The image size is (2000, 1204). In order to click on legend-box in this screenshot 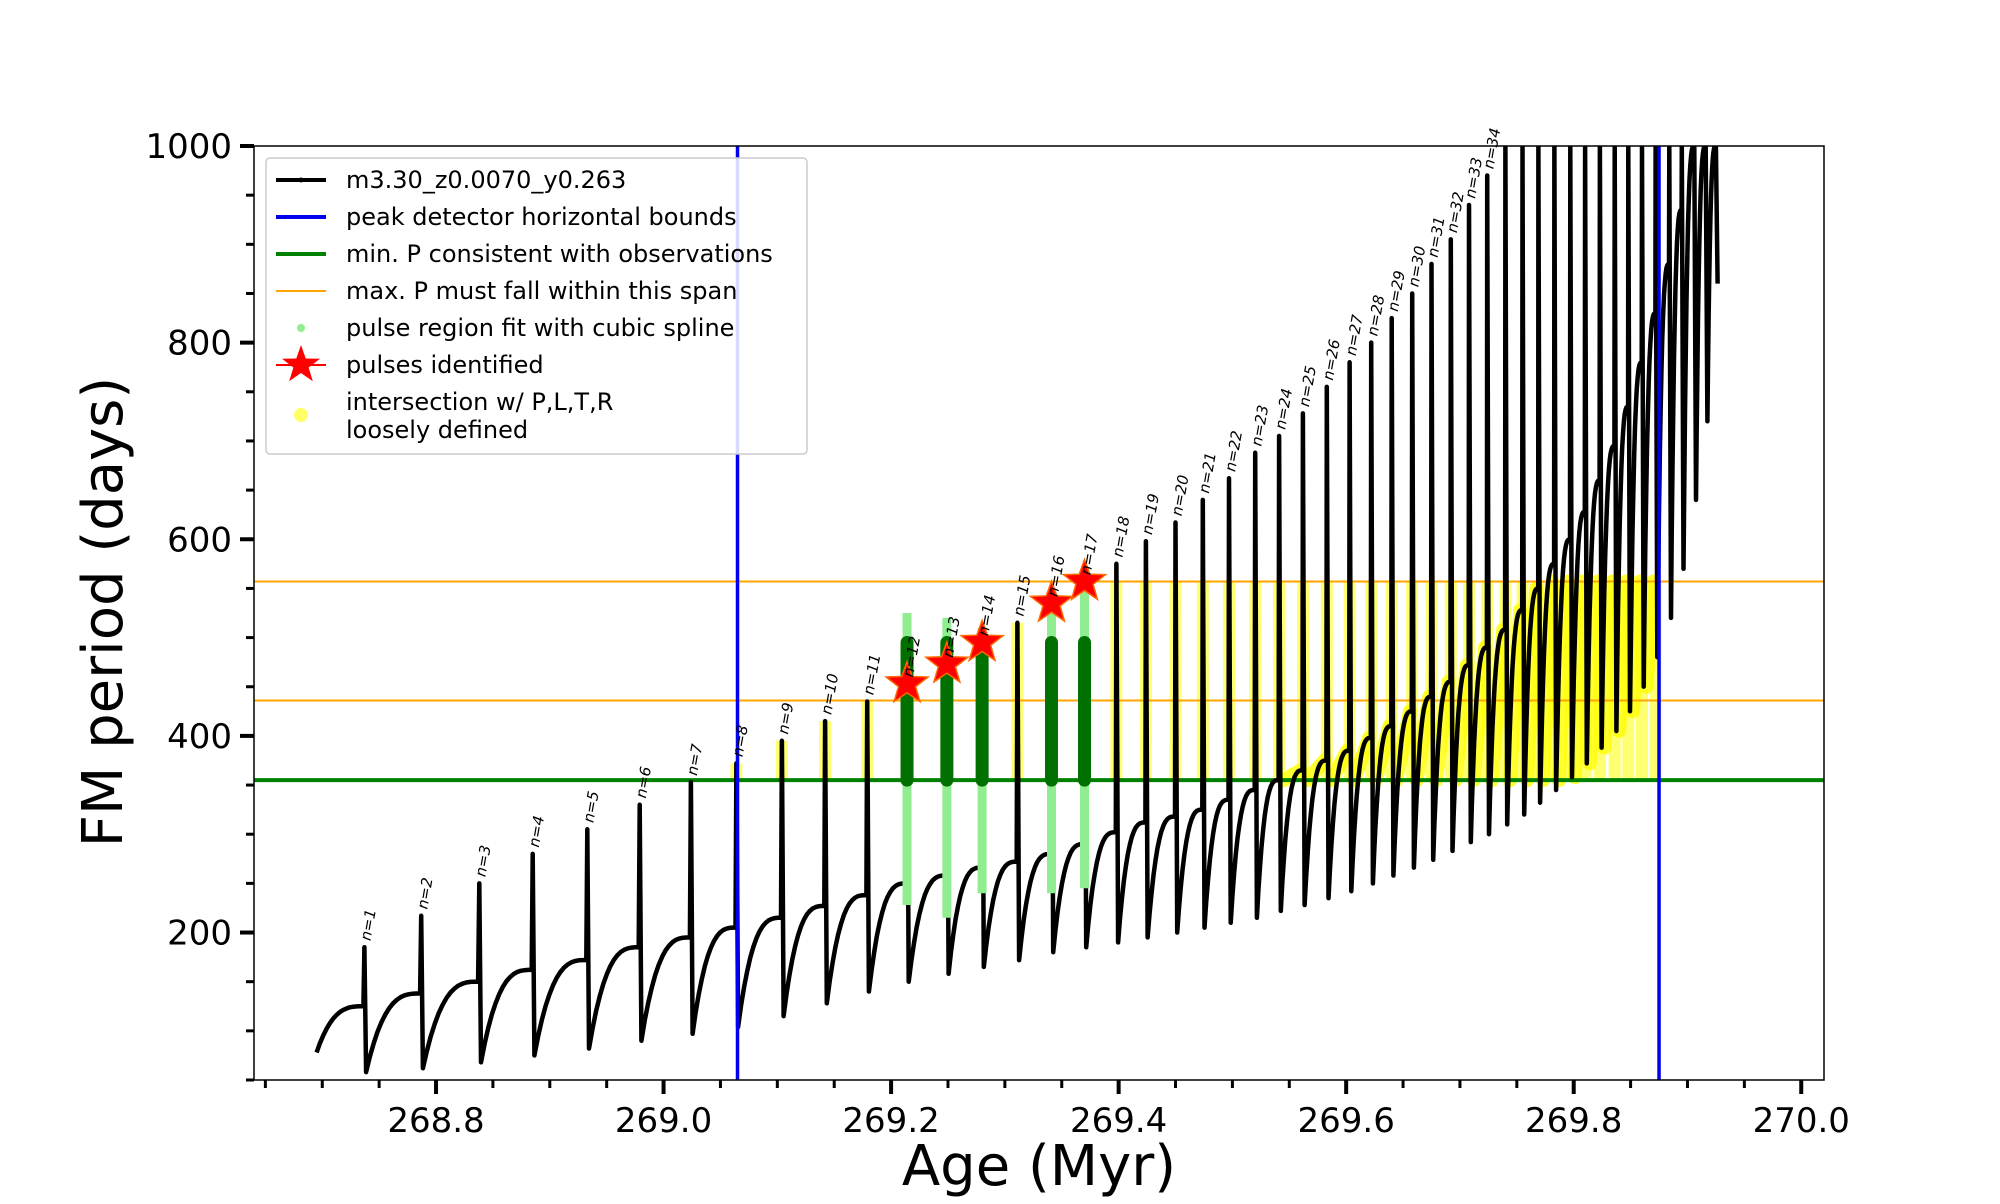, I will do `click(536, 306)`.